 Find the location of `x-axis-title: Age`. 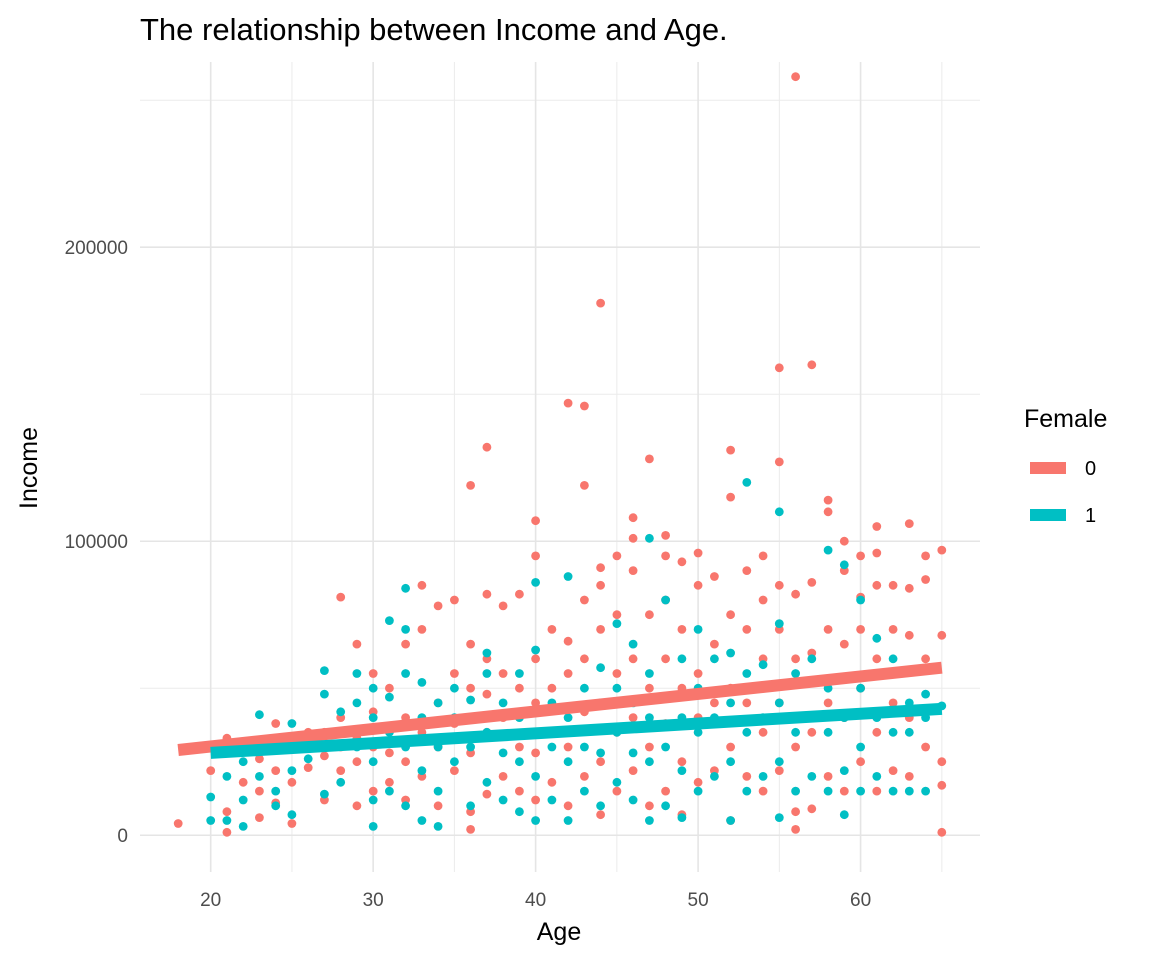

x-axis-title: Age is located at coordinates (559, 932).